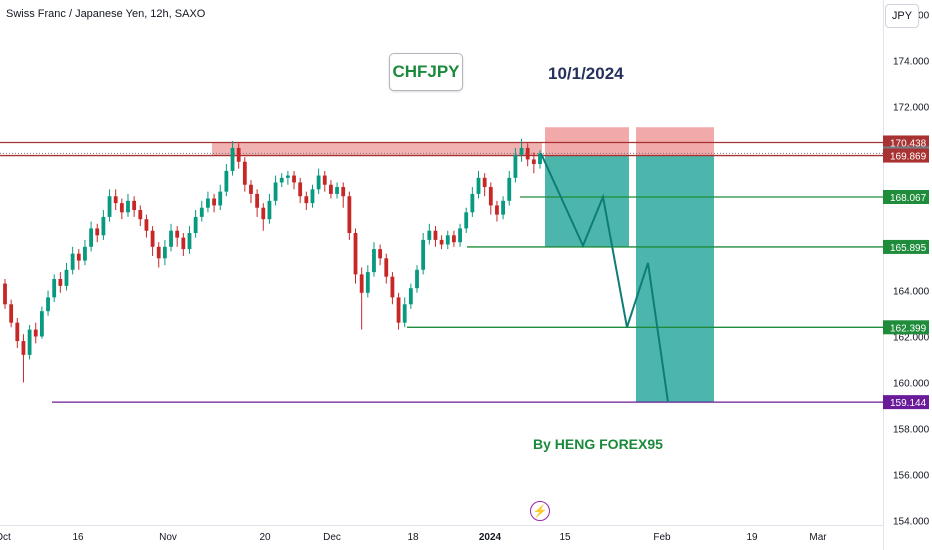  Describe the element at coordinates (441, 537) in the screenshot. I see `time-axis` at that location.